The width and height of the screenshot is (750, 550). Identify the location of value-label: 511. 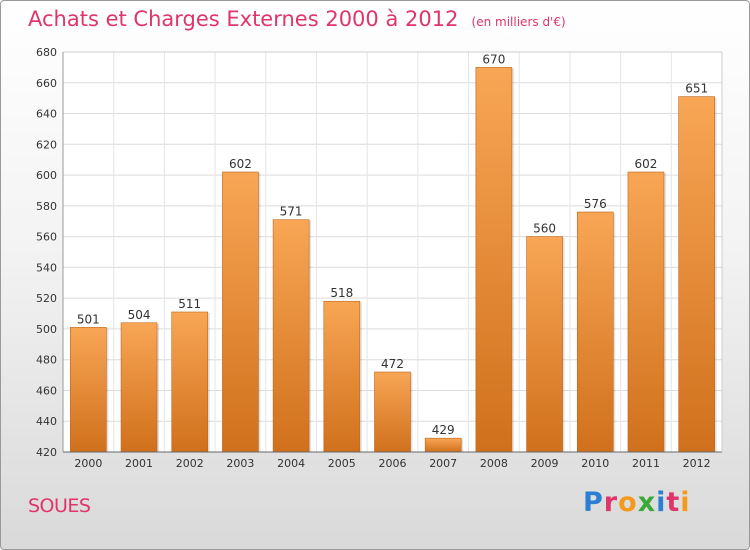
(189, 304).